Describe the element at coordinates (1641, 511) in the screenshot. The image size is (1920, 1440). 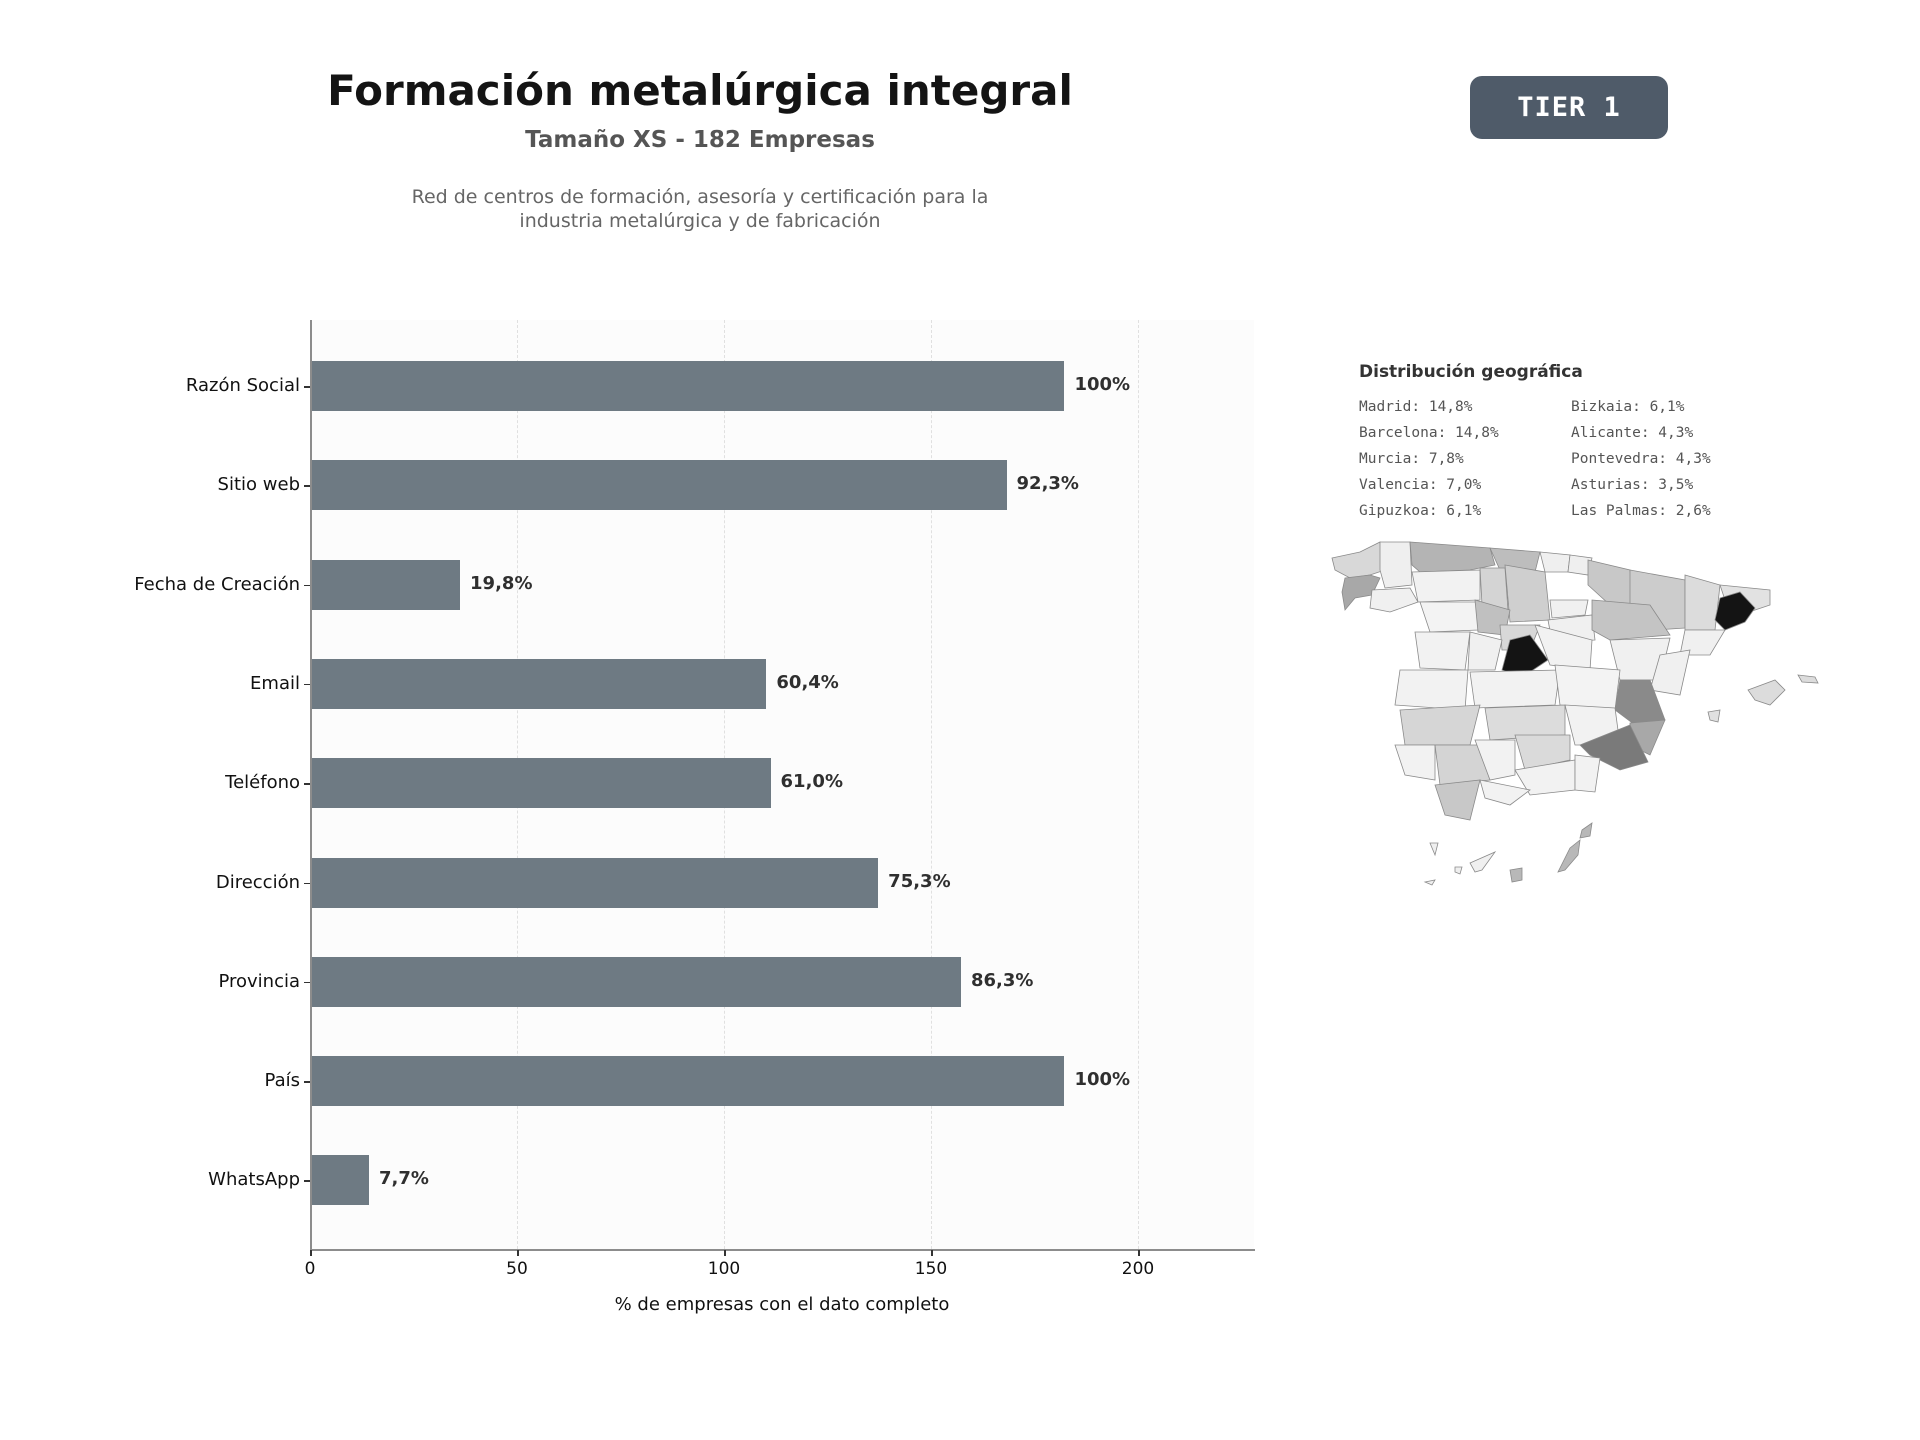
I see `geo-legend-item: Las Palmas: 2,6%` at that location.